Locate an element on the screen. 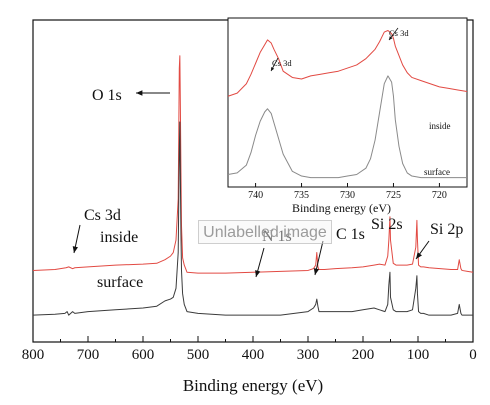  inset-annotations-layer: Cs 3d Cs 3d inside surface is located at coordinates (360, 102).